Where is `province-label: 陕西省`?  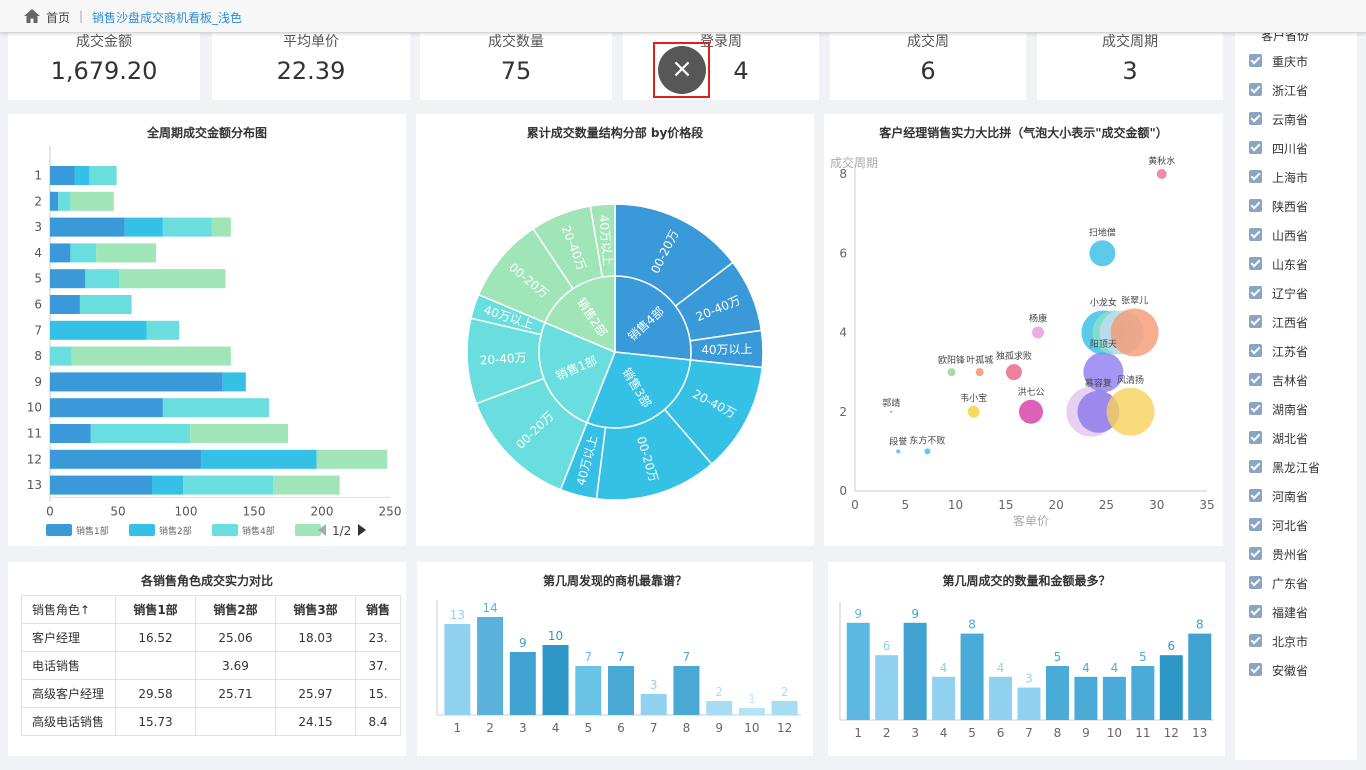 province-label: 陕西省 is located at coordinates (1290, 207).